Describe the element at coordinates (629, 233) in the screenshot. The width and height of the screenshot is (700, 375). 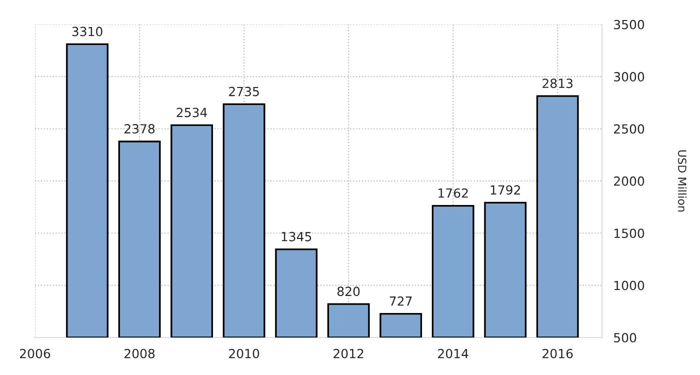
I see `y-tick-label: 1500` at that location.